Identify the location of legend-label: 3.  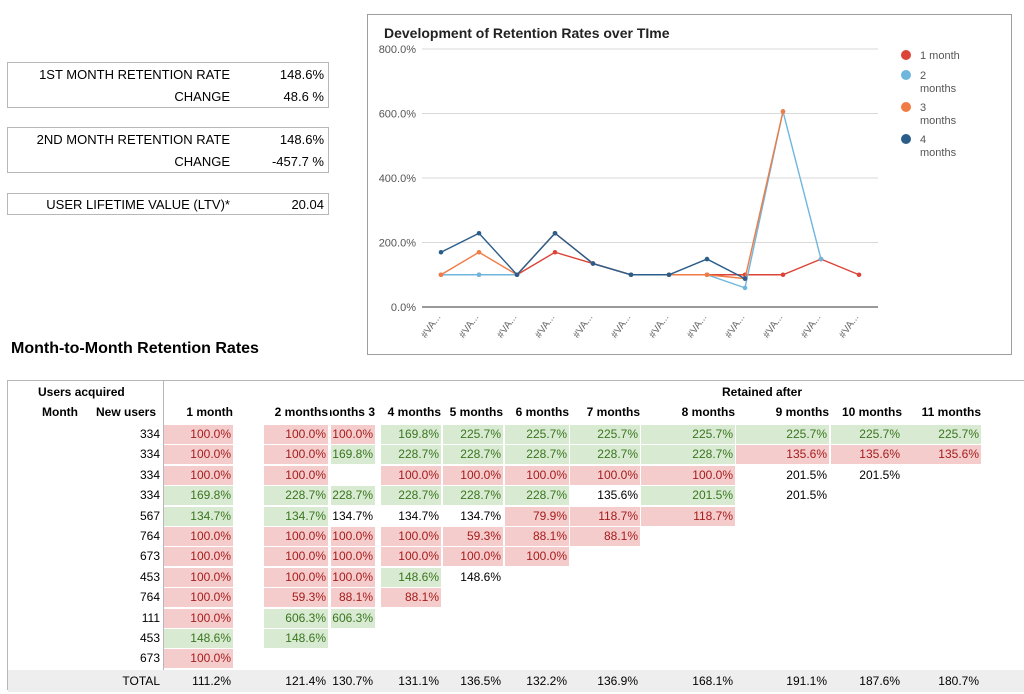
(923, 108).